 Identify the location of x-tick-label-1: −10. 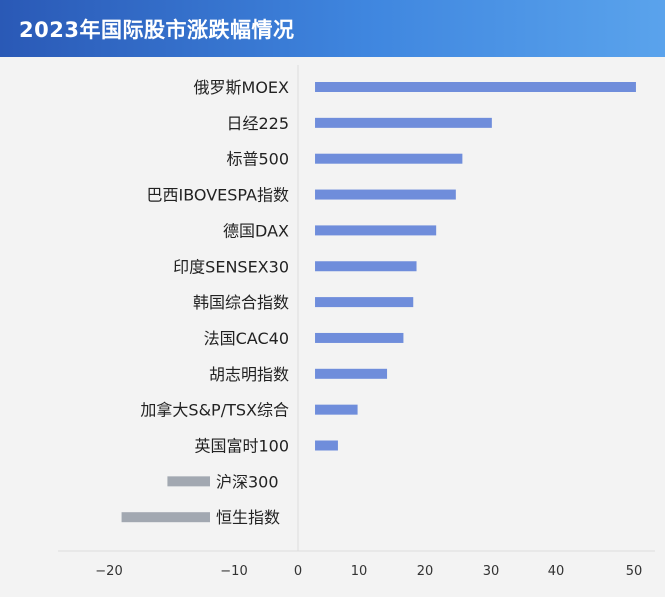
(233, 571).